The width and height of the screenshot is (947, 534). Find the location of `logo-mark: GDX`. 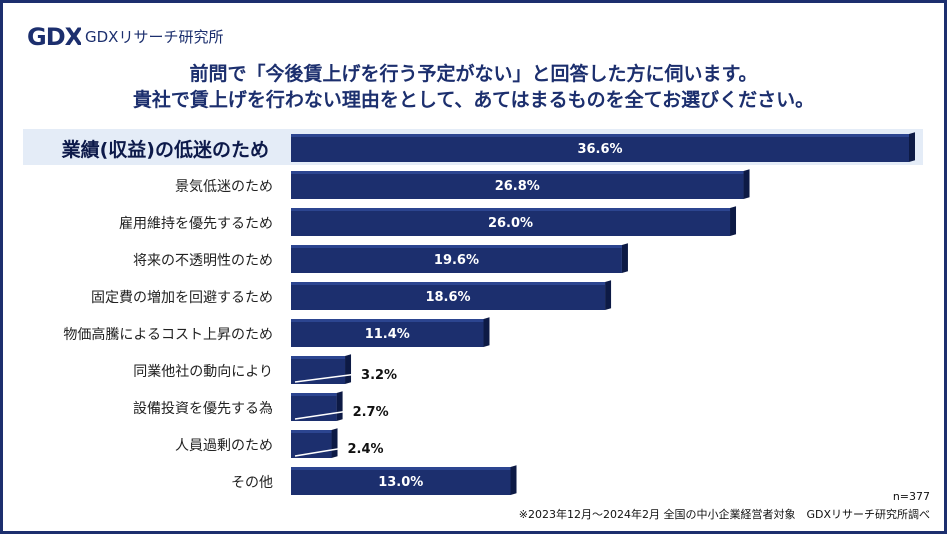

logo-mark: GDX is located at coordinates (54, 36).